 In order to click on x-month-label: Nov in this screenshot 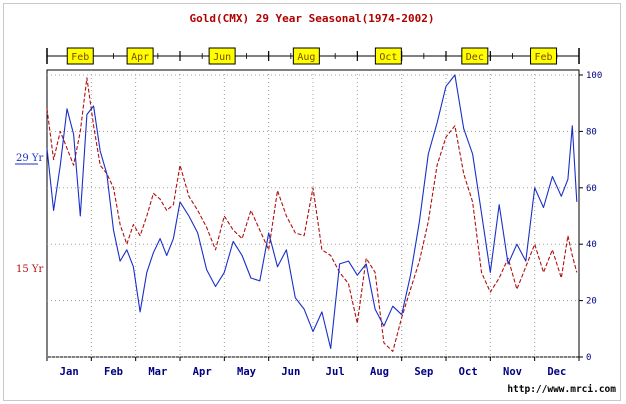, I will do `click(512, 372)`.